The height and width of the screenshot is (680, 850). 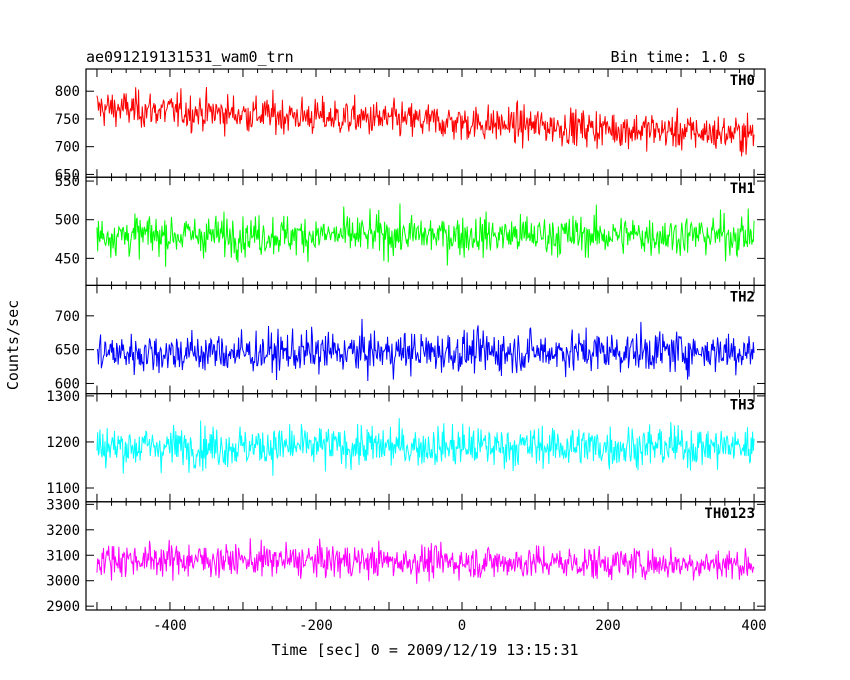 I want to click on panel-frame-th0123, so click(x=425, y=556).